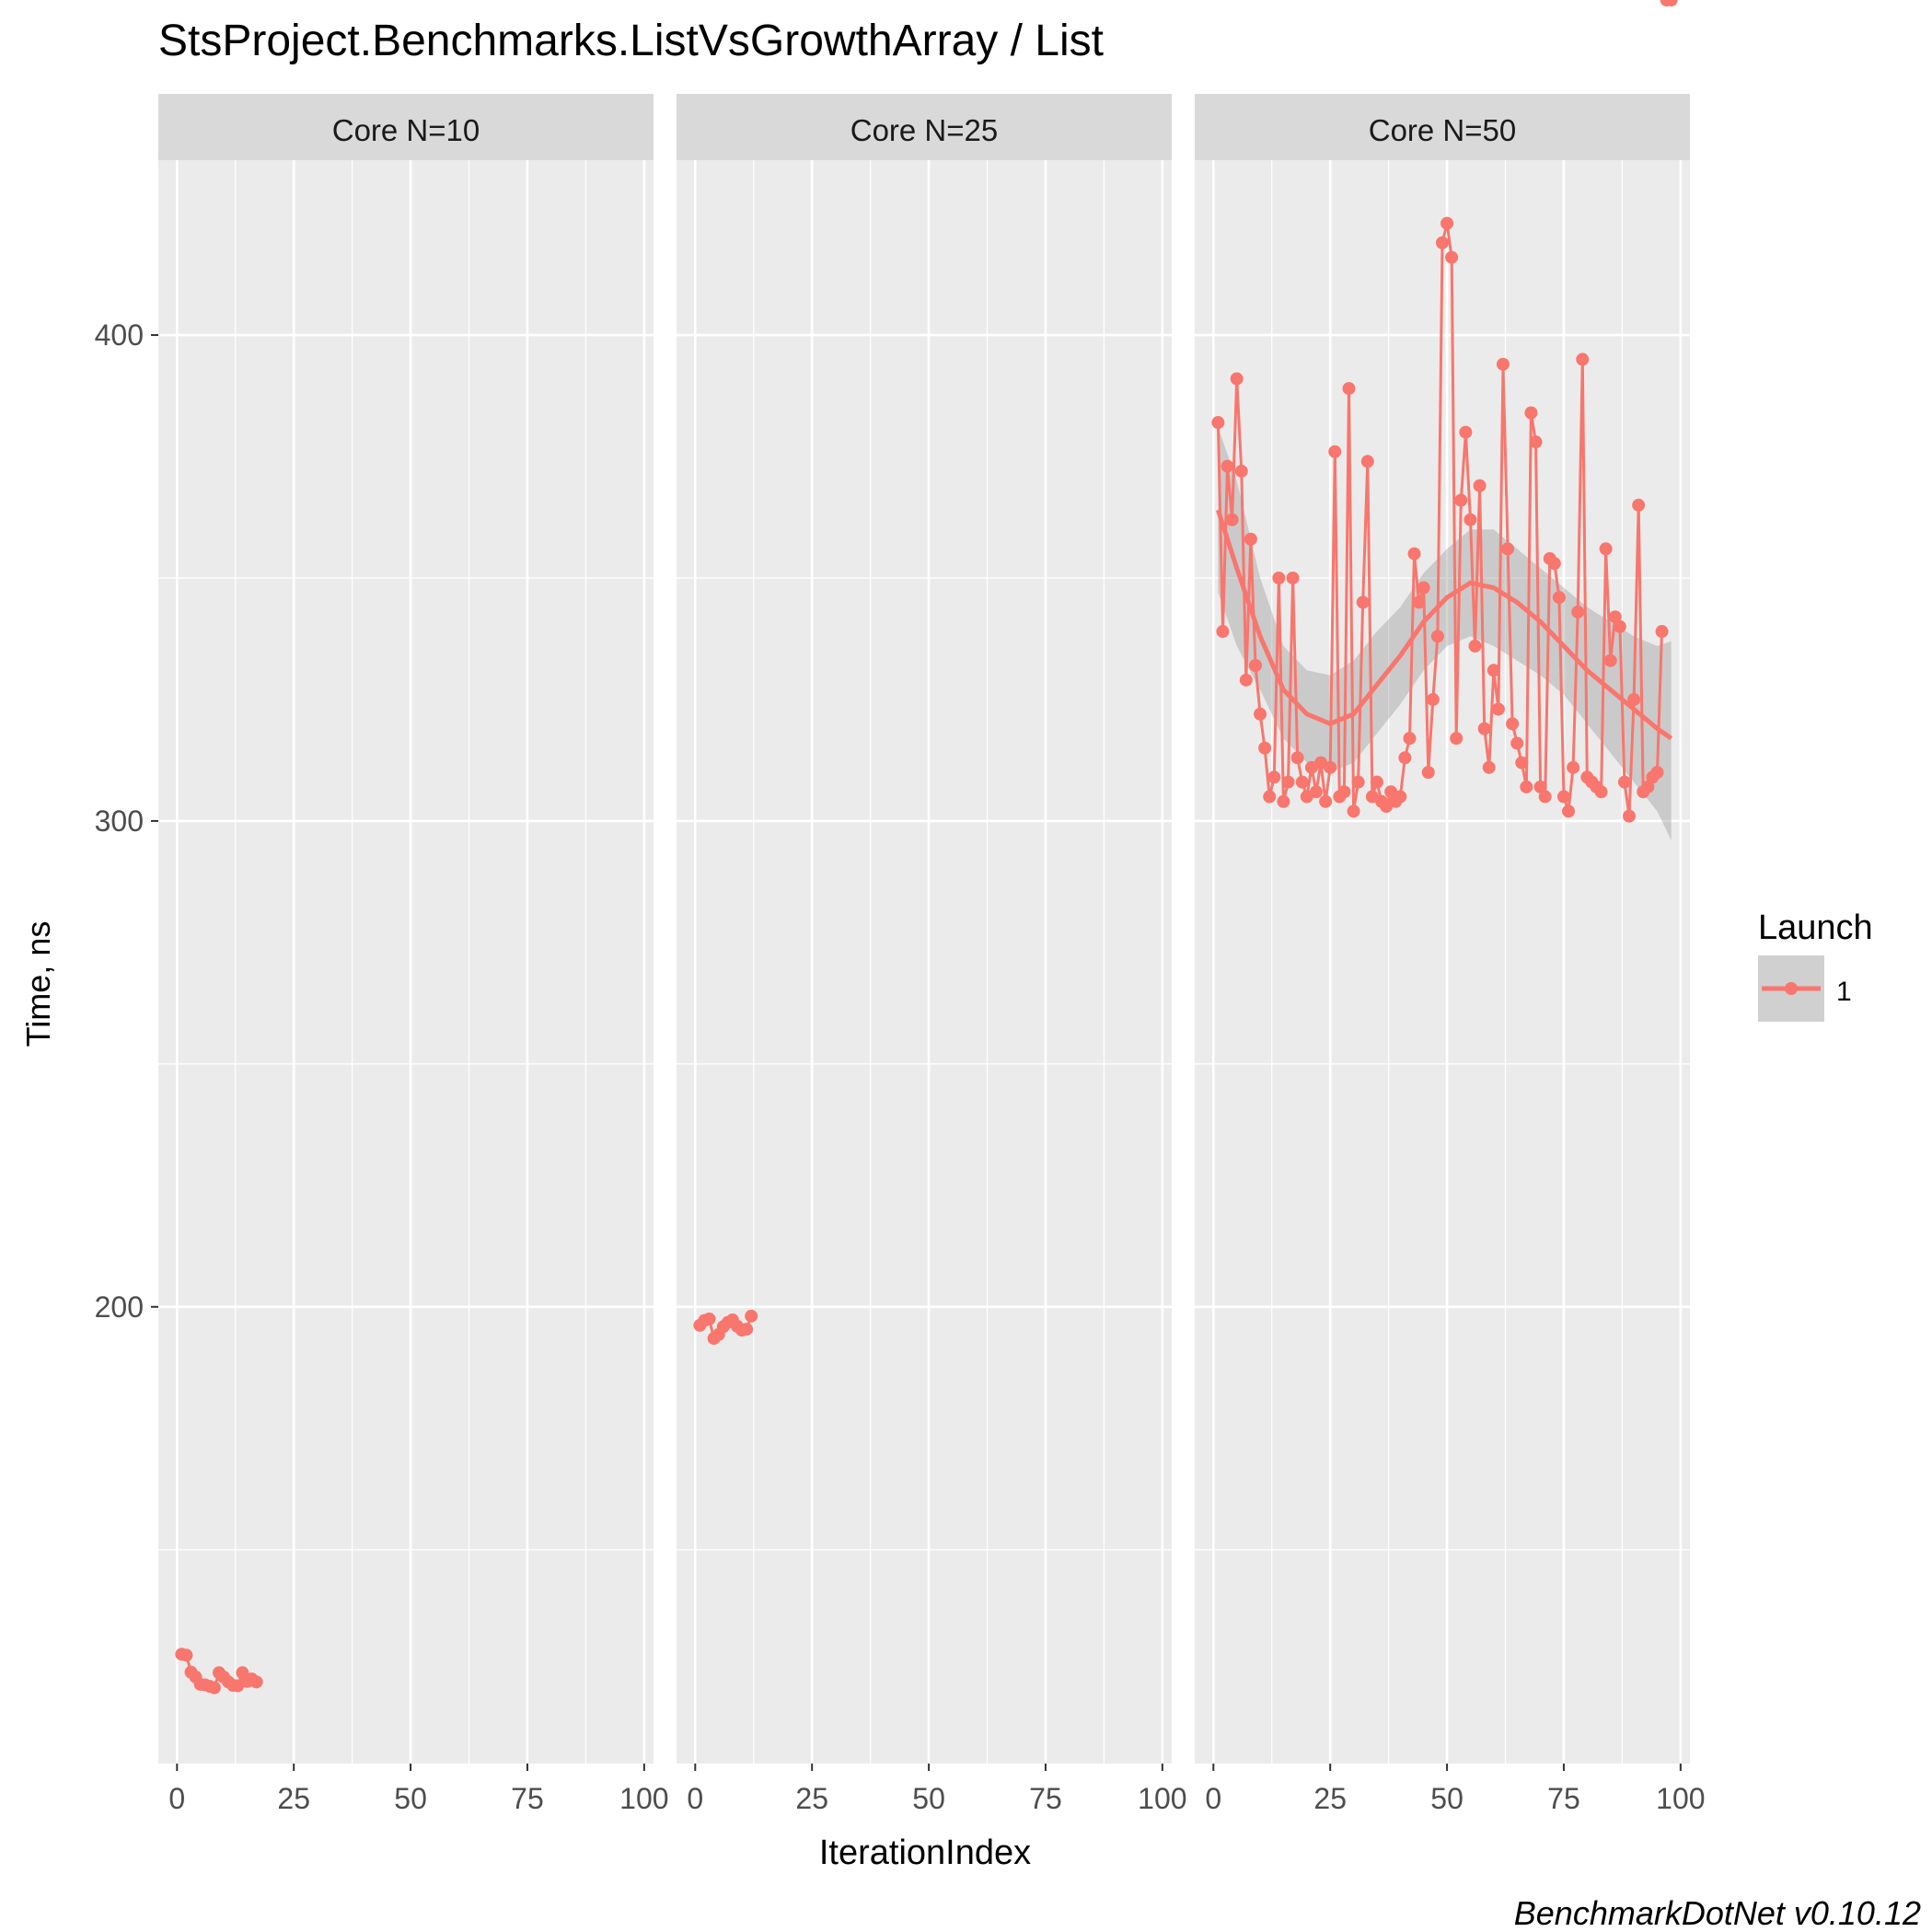  I want to click on legend-title: Launch, so click(1816, 928).